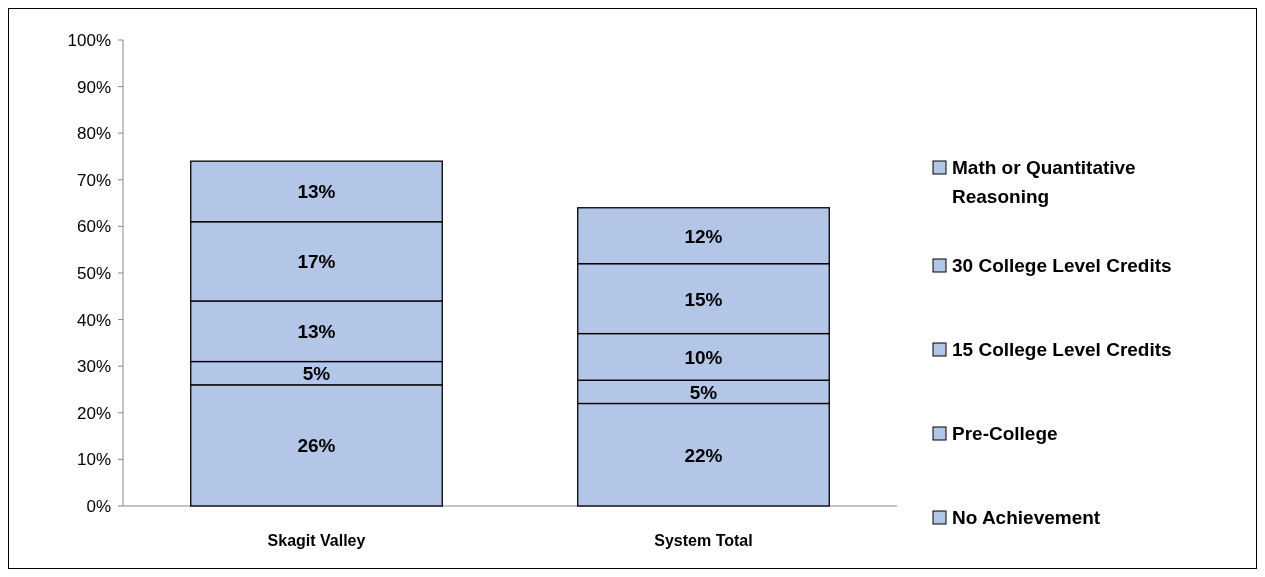 The image size is (1265, 577). What do you see at coordinates (703, 299) in the screenshot?
I see `data-label: 15%` at bounding box center [703, 299].